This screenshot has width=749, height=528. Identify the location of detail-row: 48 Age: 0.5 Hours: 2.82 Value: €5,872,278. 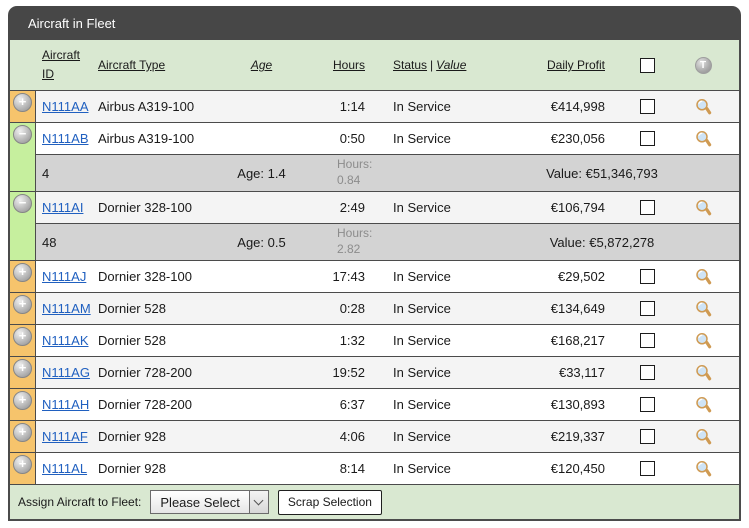
(374, 241).